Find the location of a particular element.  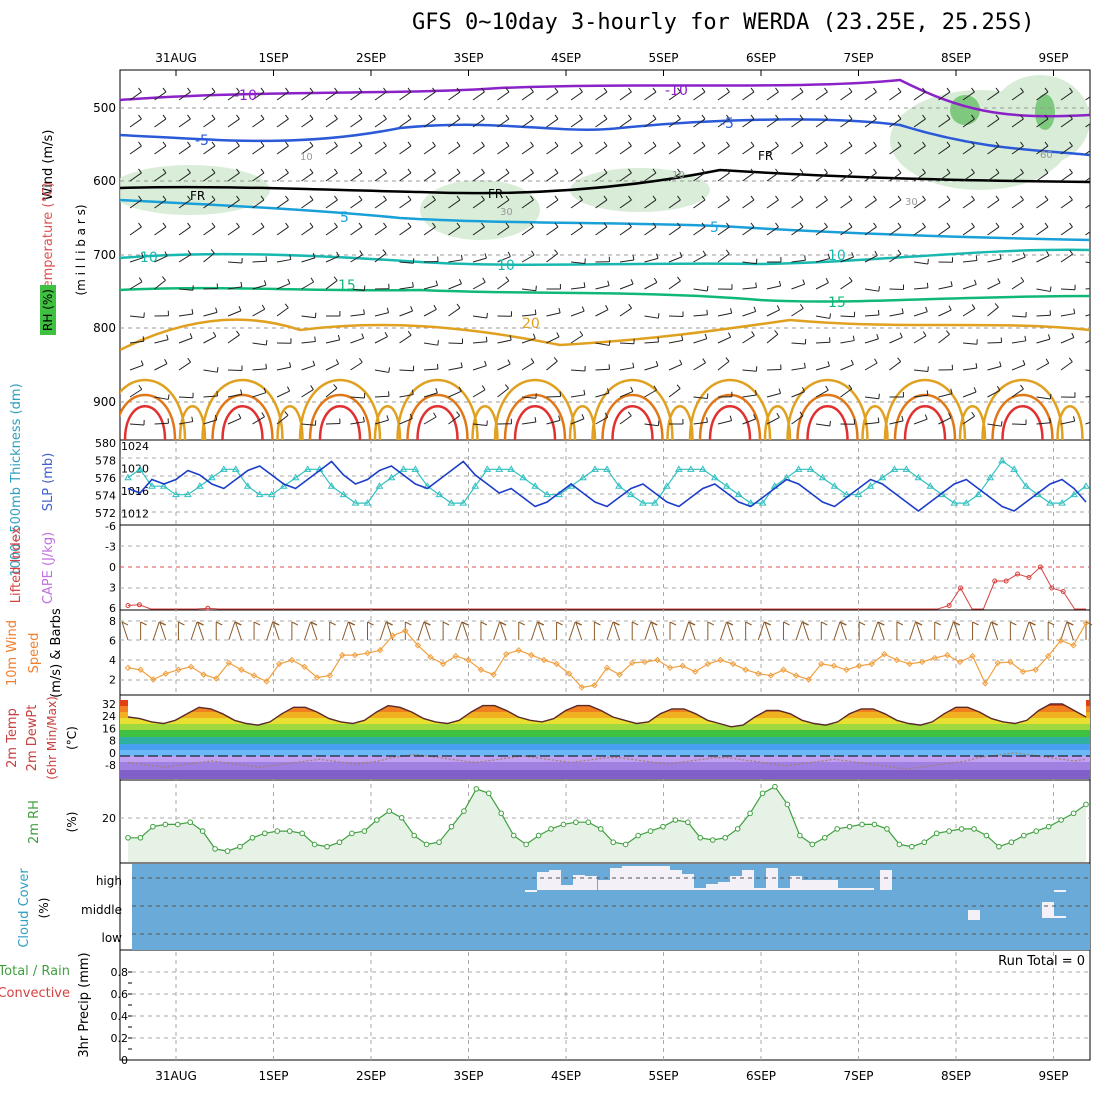

temp-loop-small is located at coordinates (1070, 422).